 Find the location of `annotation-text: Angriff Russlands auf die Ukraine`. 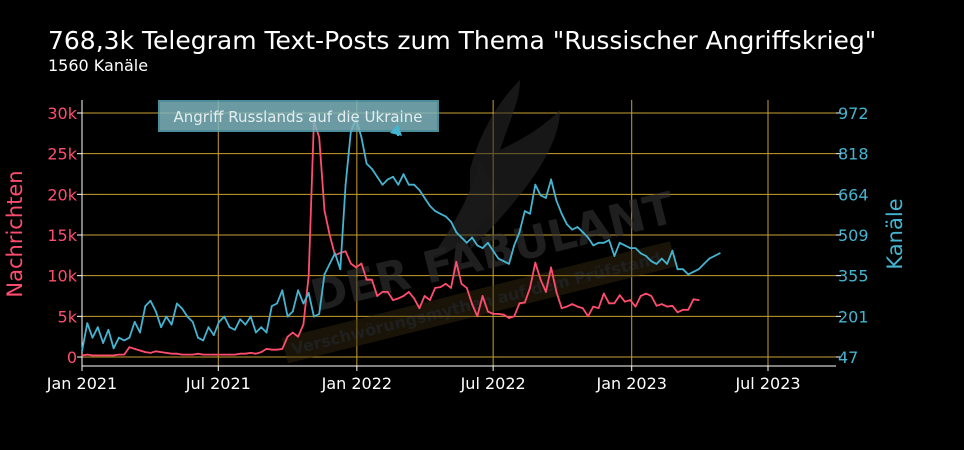

annotation-text: Angriff Russlands auf die Ukraine is located at coordinates (298, 117).